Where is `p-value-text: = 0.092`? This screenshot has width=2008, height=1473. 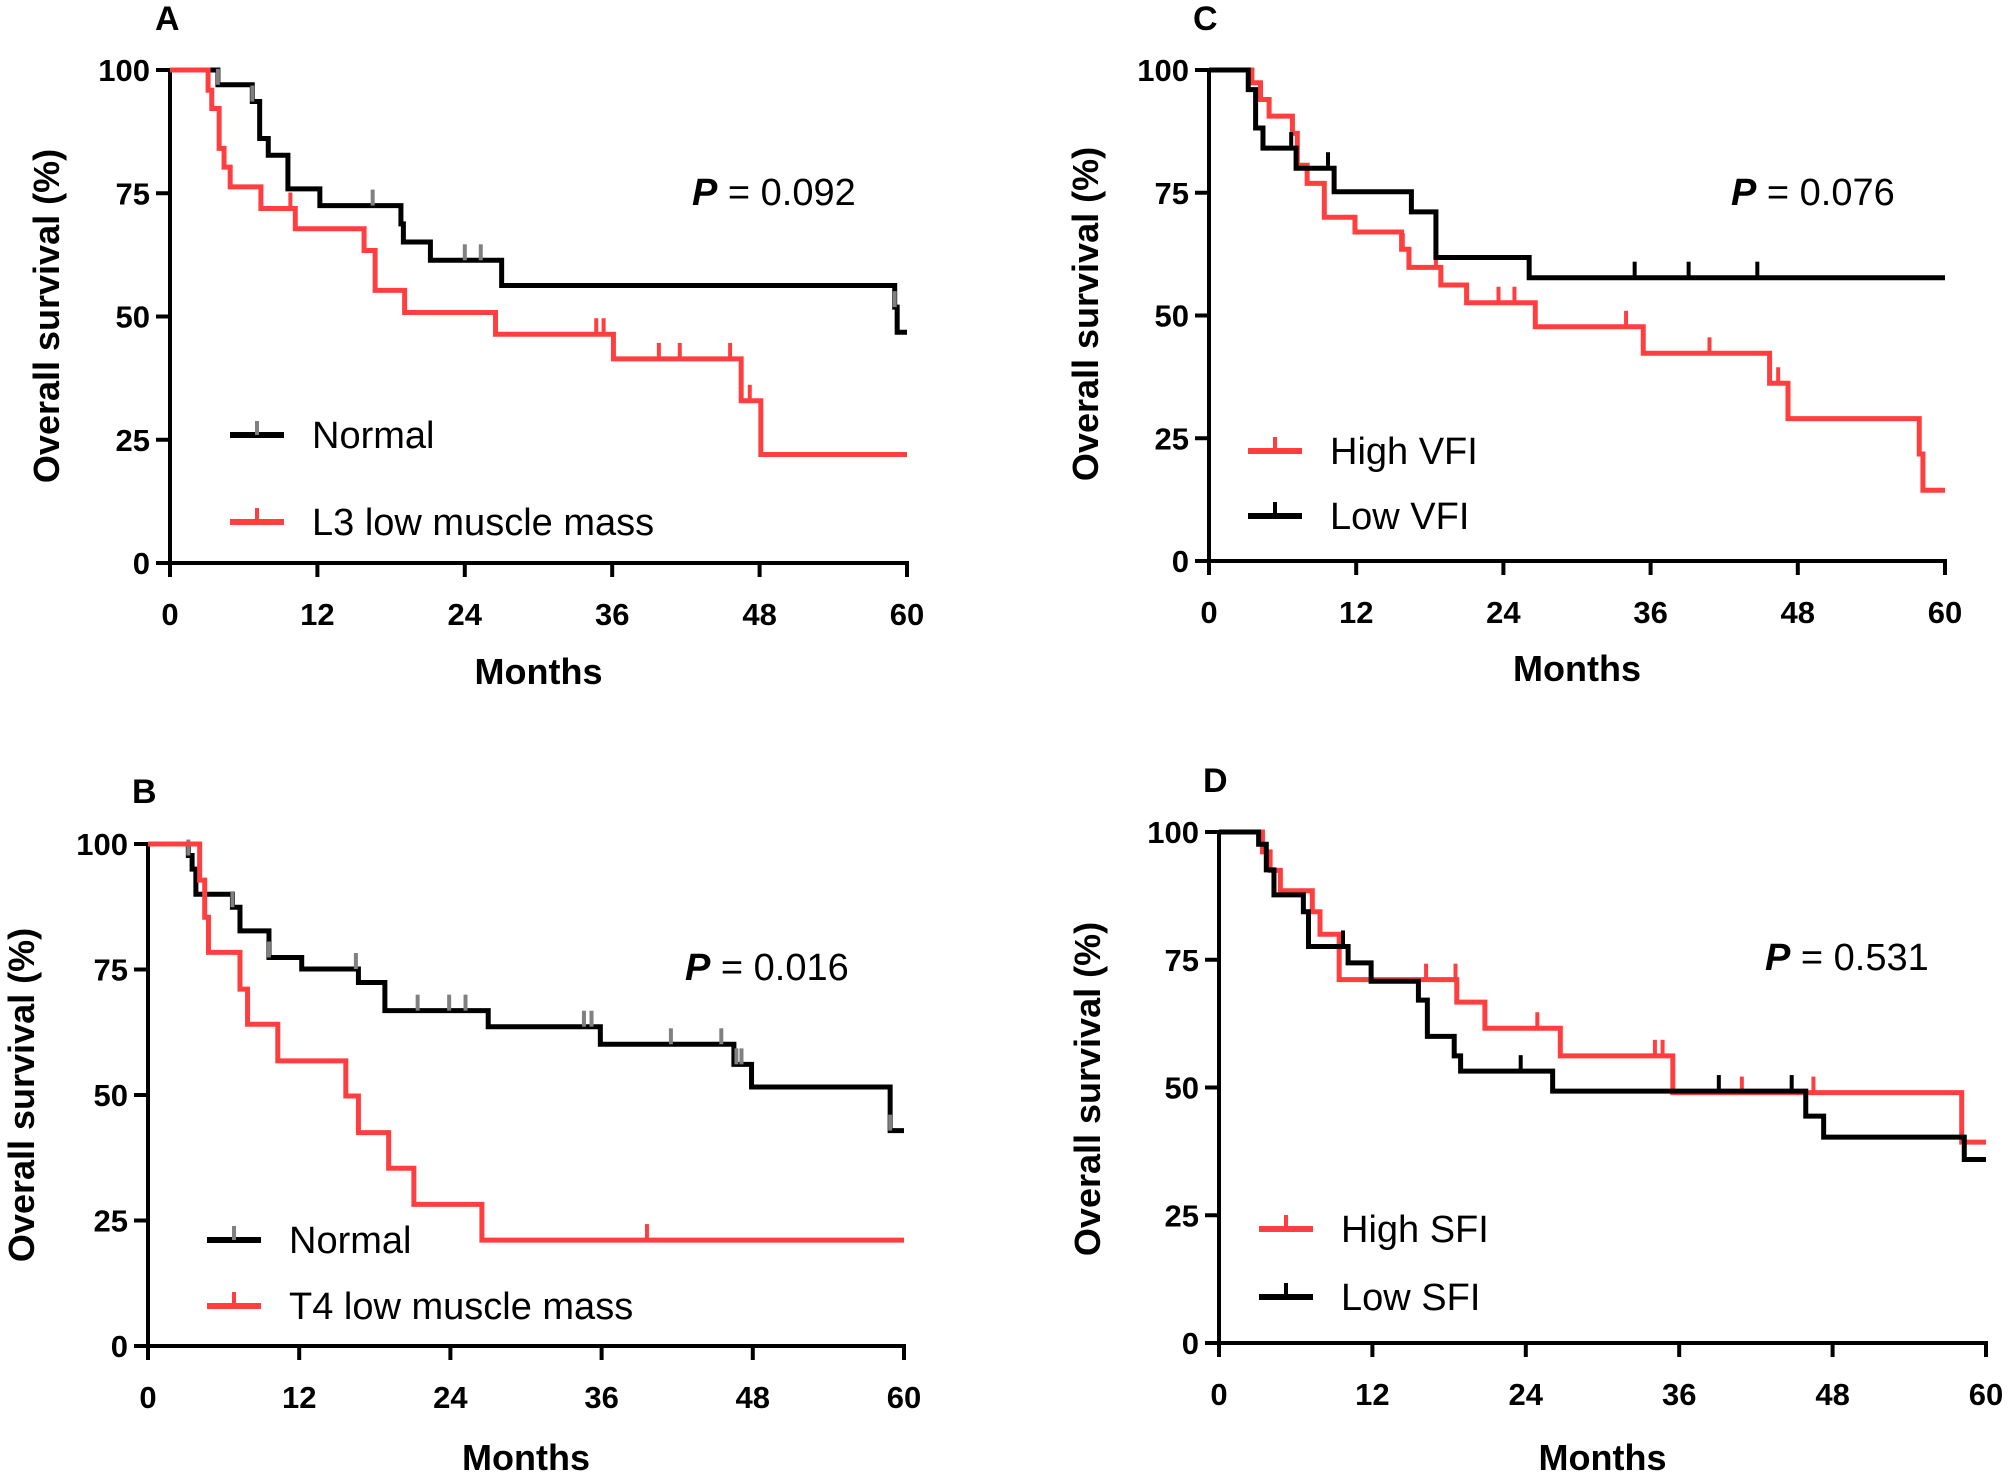
p-value-text: = 0.092 is located at coordinates (786, 193).